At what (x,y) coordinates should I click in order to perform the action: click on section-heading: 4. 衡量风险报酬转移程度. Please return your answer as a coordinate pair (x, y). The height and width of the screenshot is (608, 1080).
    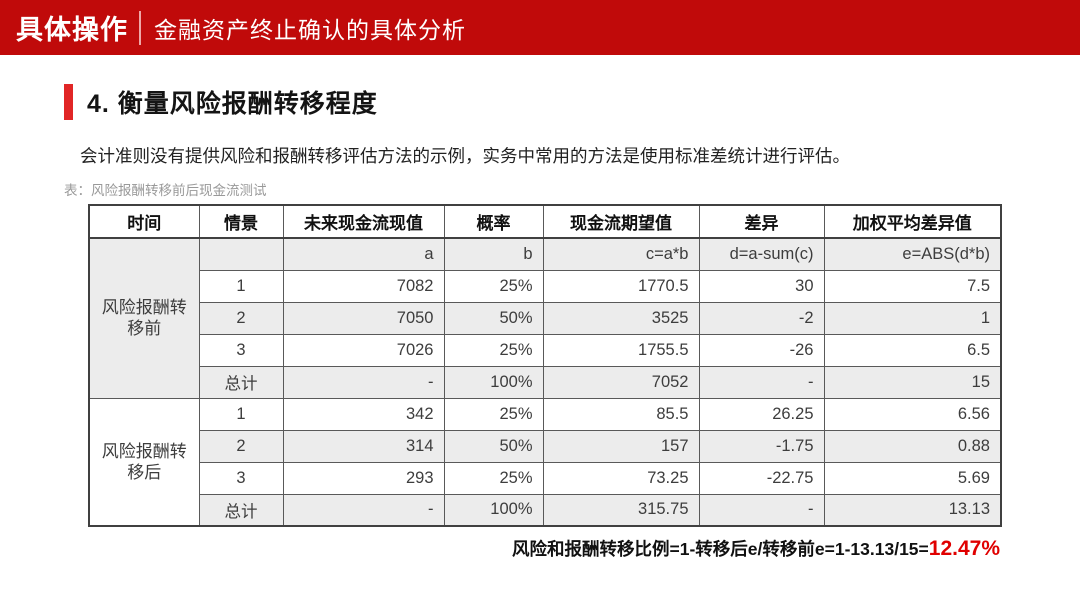
    Looking at the image, I should click on (221, 102).